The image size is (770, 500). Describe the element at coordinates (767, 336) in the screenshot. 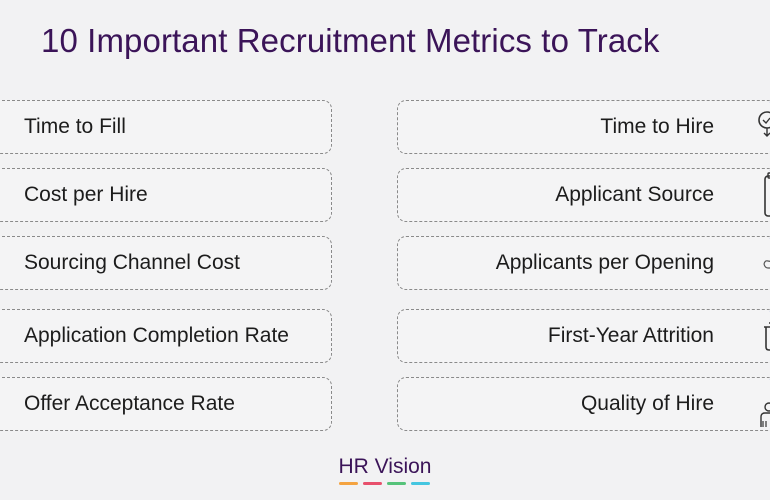

I see `trash-icon` at that location.